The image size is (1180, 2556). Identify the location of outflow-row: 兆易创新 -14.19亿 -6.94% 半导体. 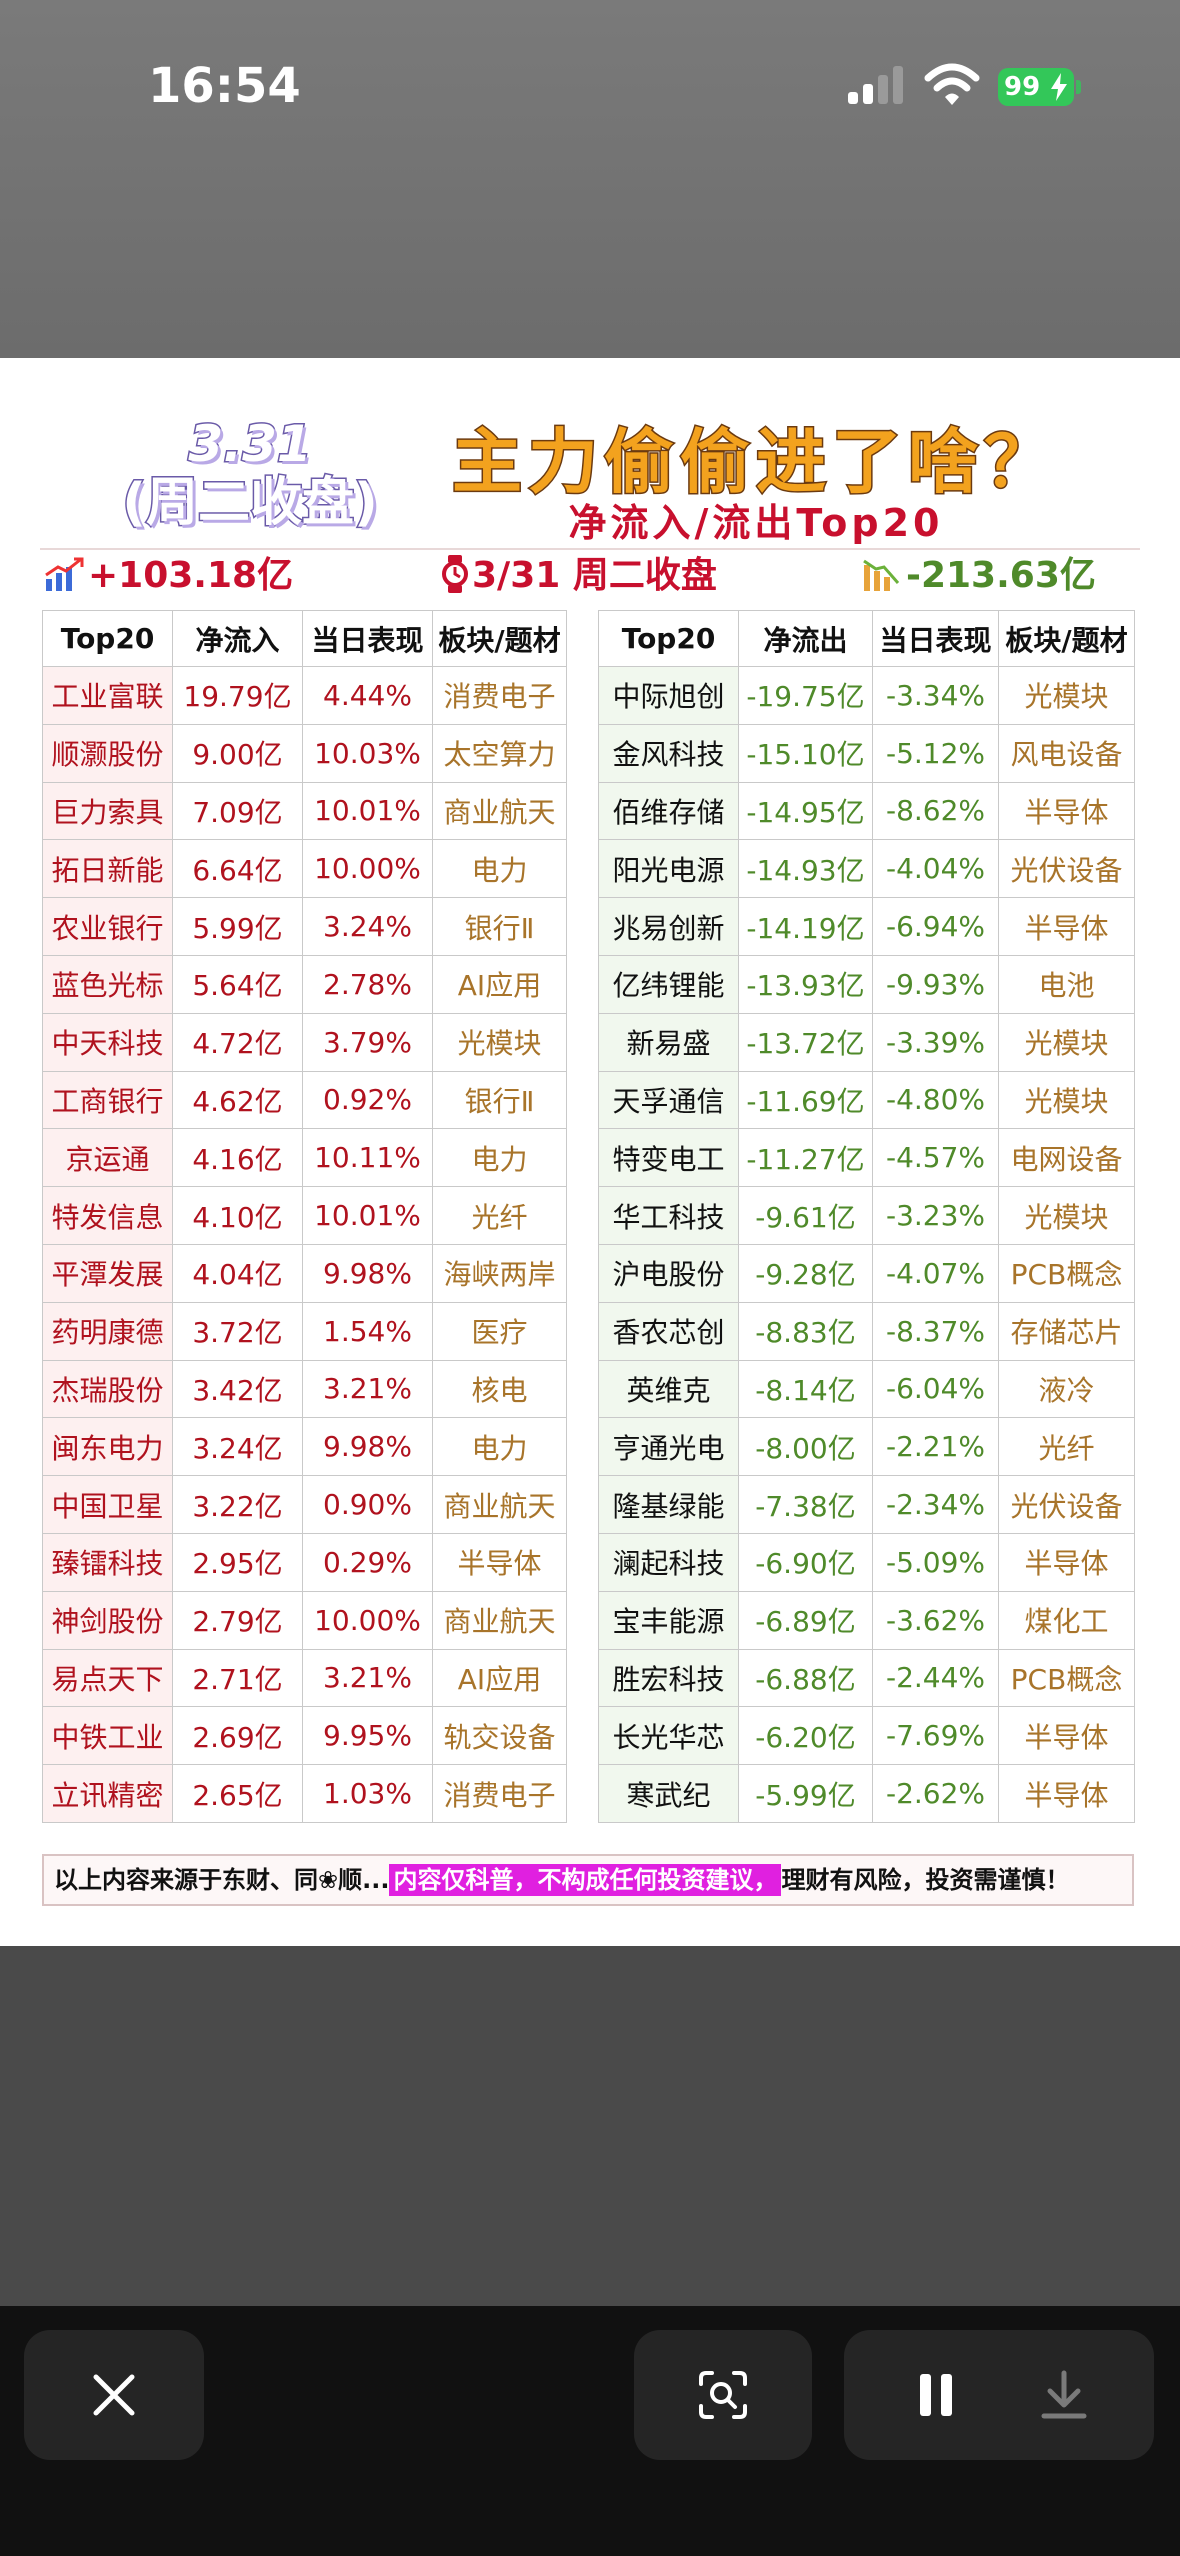
(866, 926).